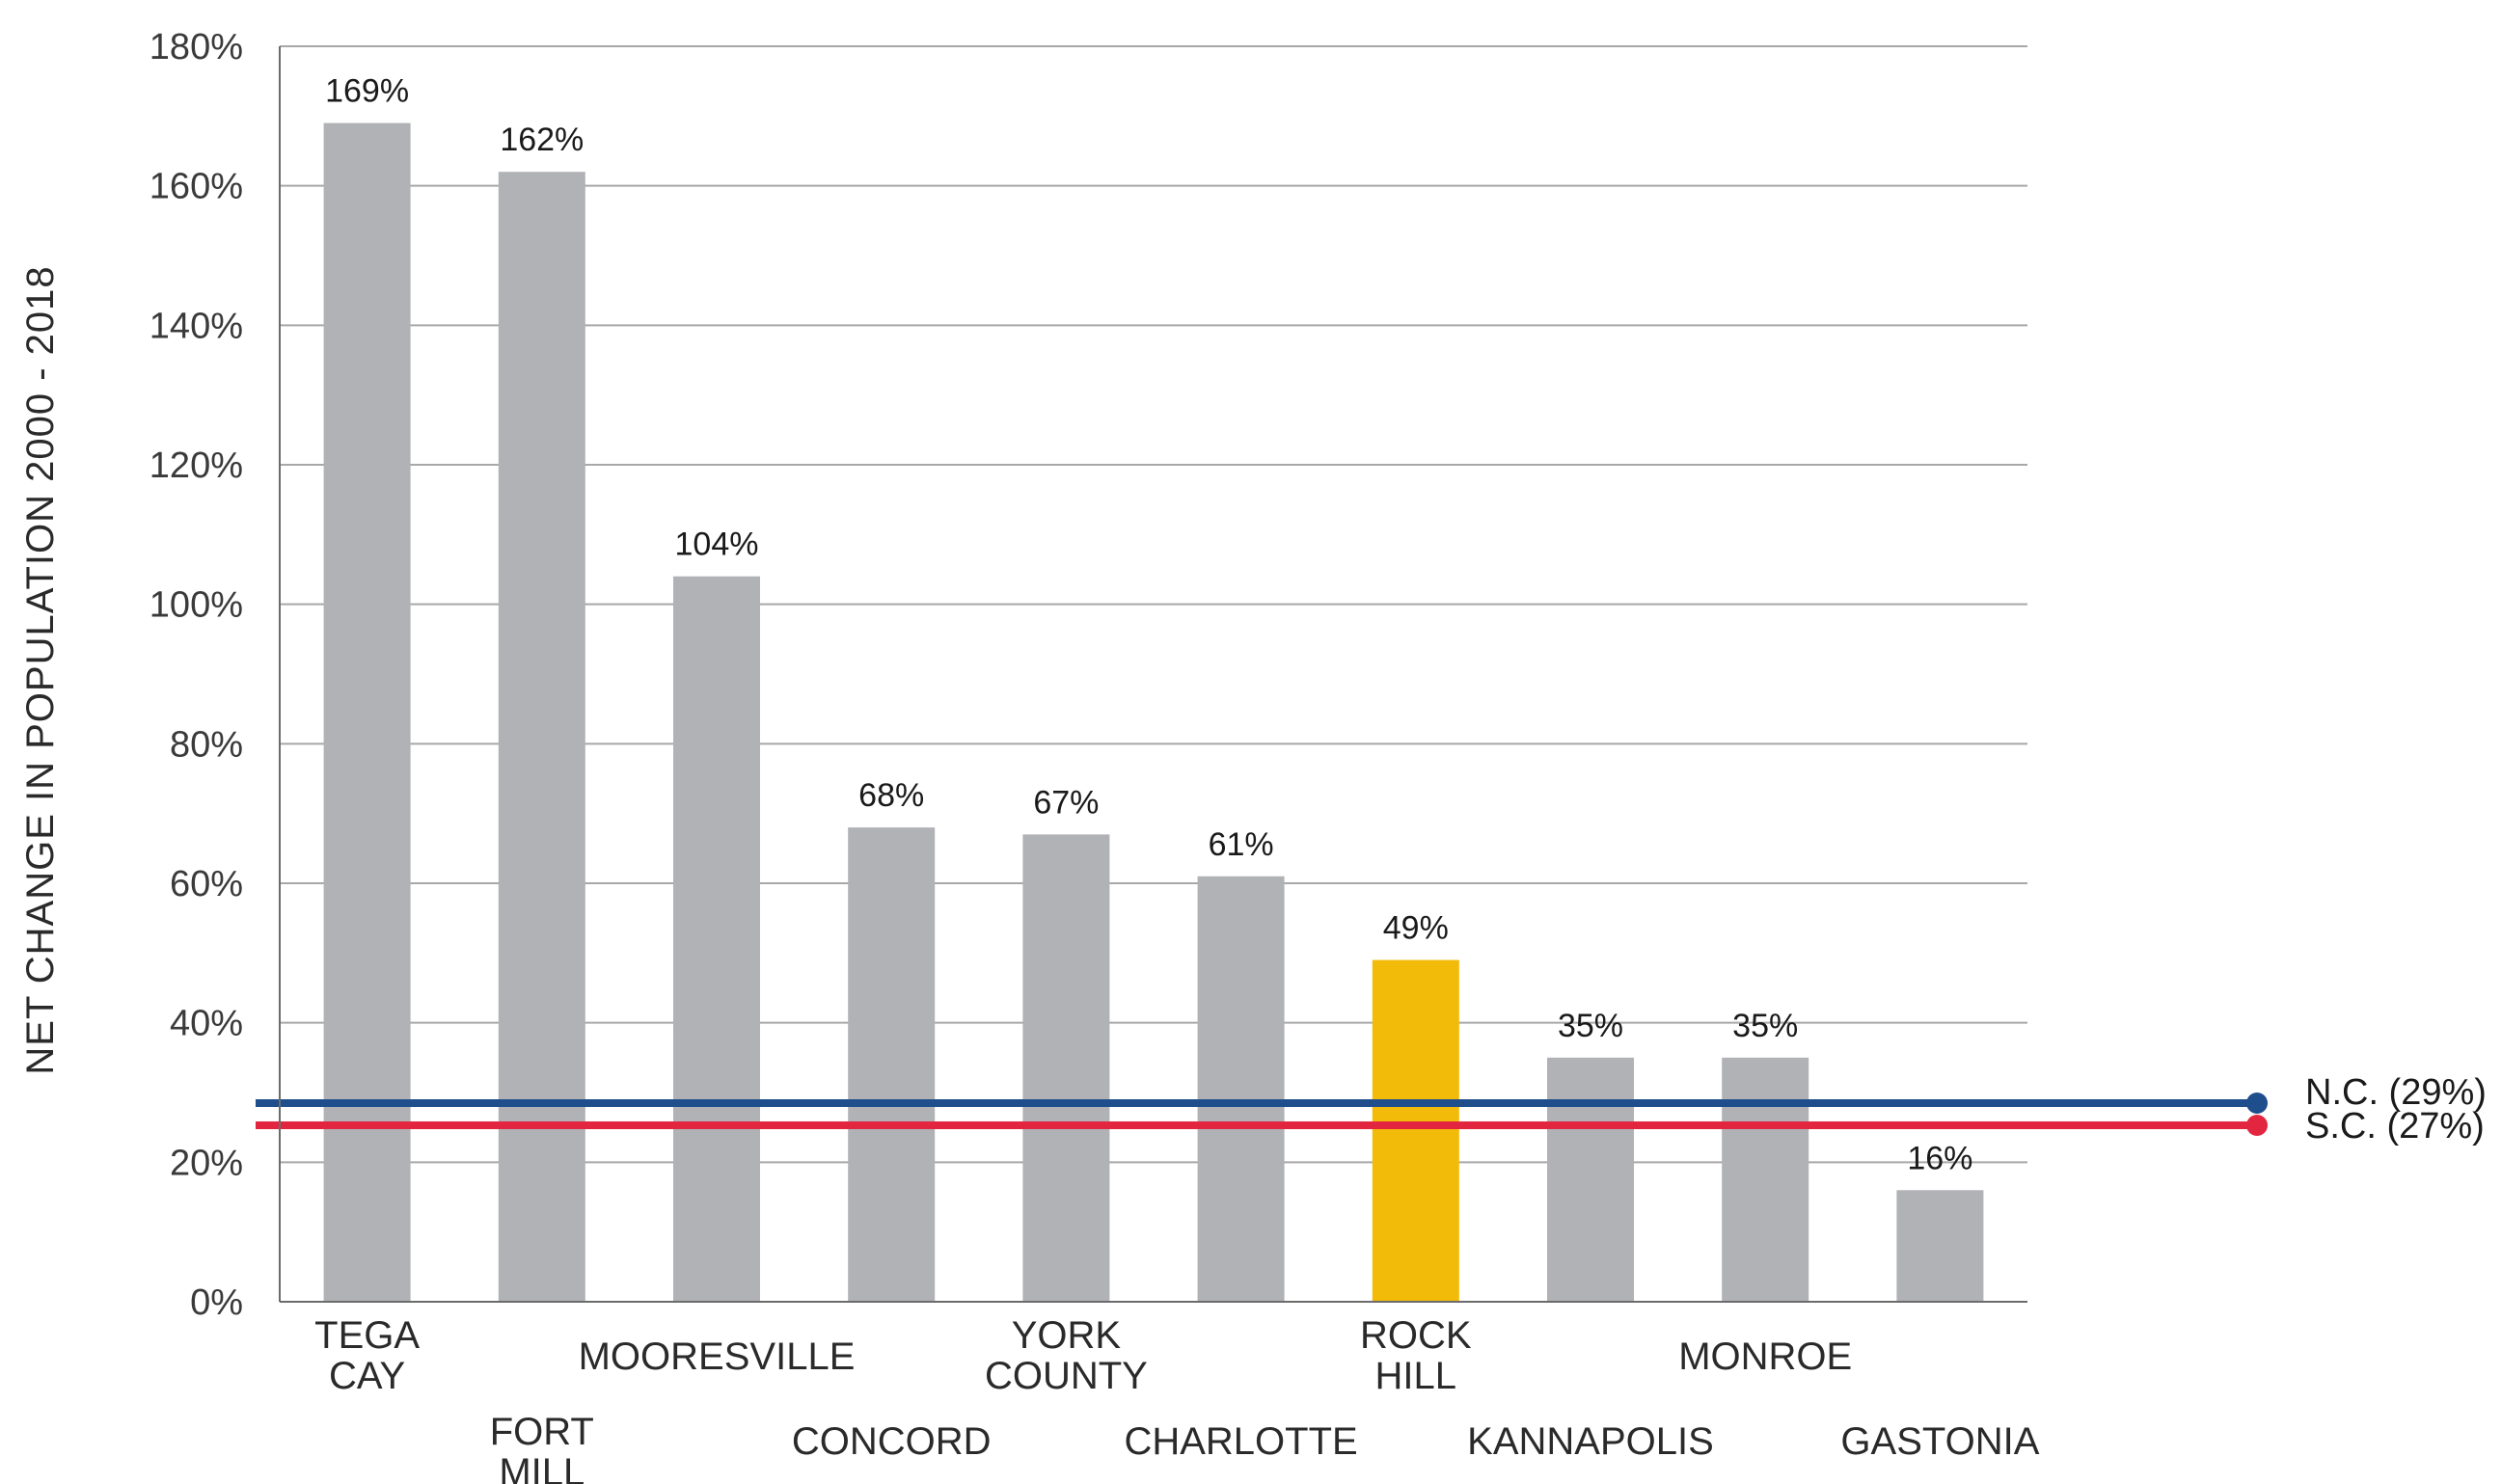 The image size is (2502, 1484). What do you see at coordinates (892, 1441) in the screenshot?
I see `category-label: CONCORD` at bounding box center [892, 1441].